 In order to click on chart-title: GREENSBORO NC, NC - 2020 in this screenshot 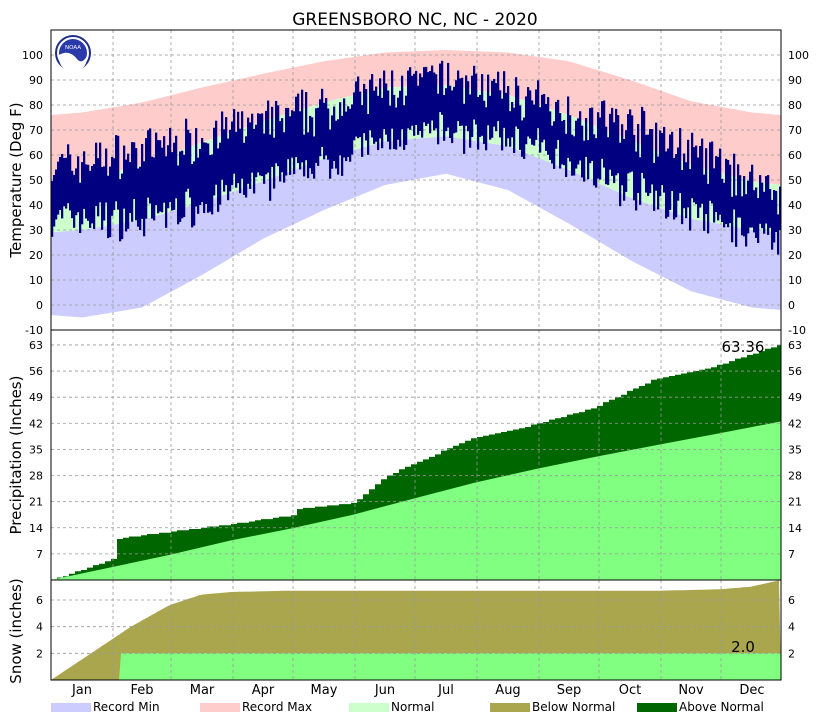, I will do `click(415, 20)`.